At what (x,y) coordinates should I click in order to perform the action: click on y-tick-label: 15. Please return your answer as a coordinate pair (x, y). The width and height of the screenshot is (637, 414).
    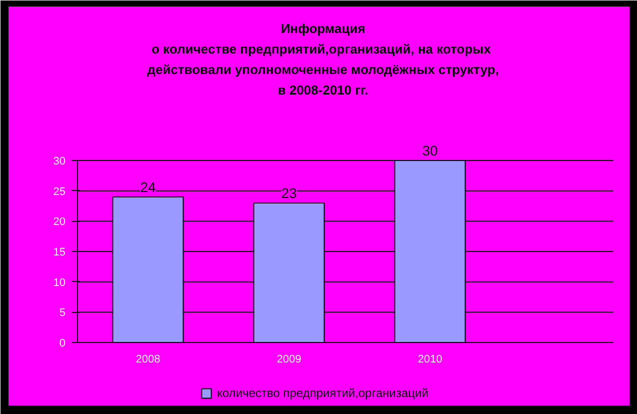
    Looking at the image, I should click on (59, 252).